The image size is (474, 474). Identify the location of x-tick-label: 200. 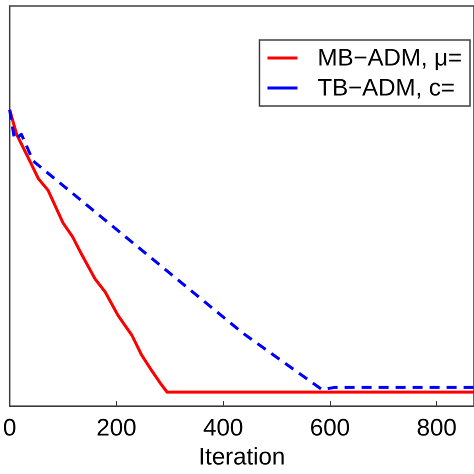
(116, 428).